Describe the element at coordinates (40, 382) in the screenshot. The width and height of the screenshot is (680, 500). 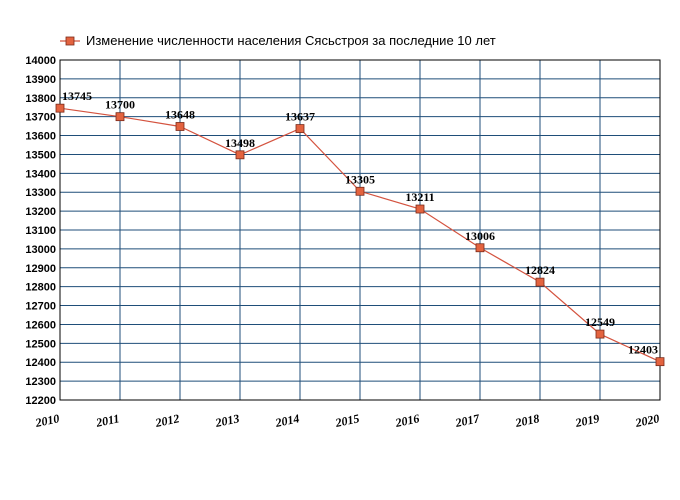
I see `y-tick-label: 12300` at that location.